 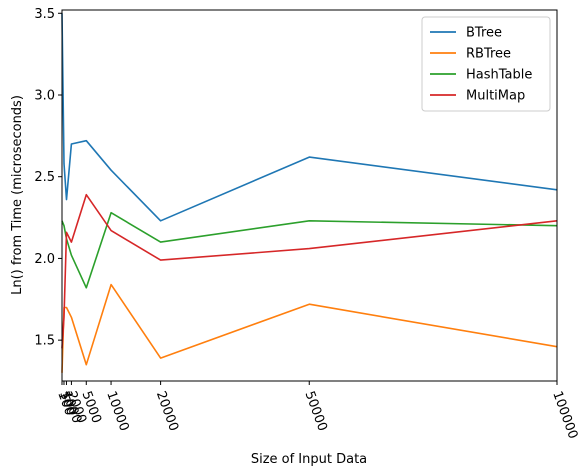 I want to click on series-line-hashtable, so click(x=309, y=250).